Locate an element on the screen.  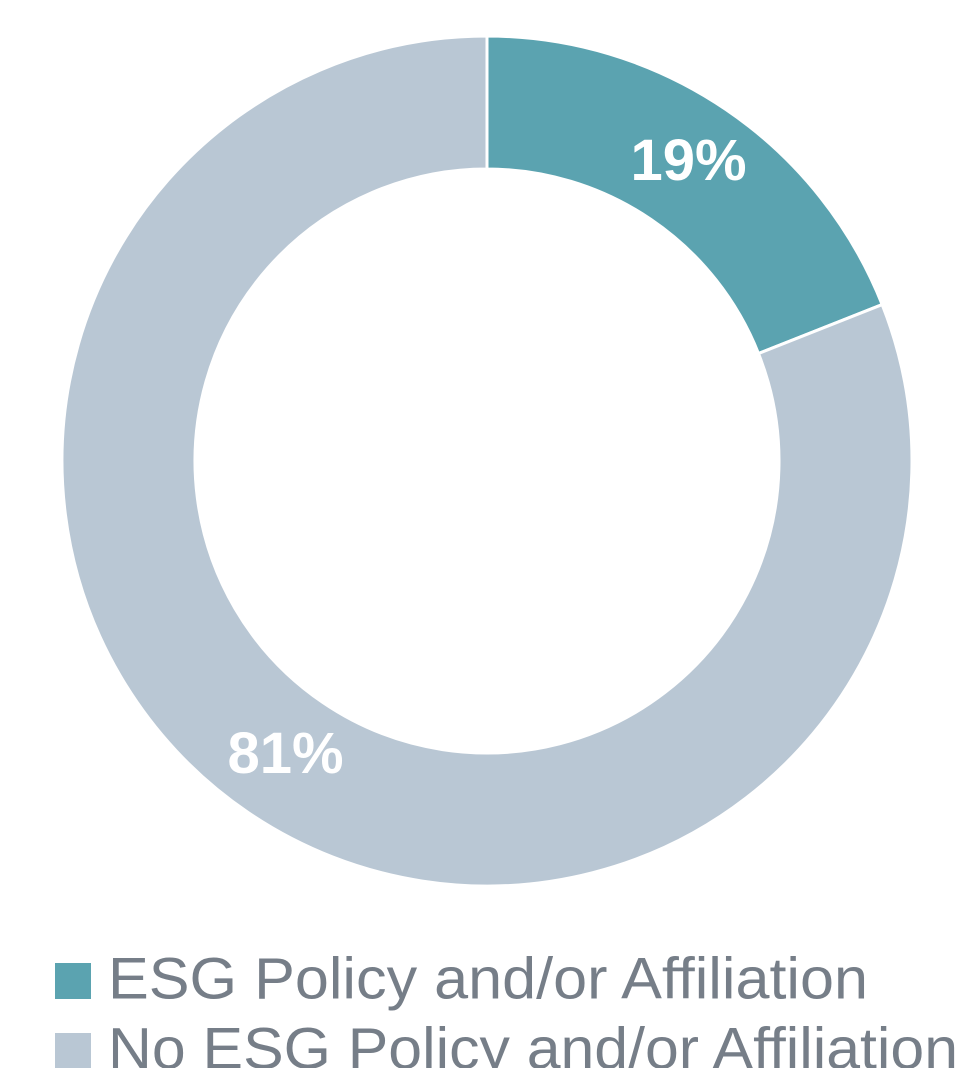
data-label: 81% is located at coordinates (285, 753).